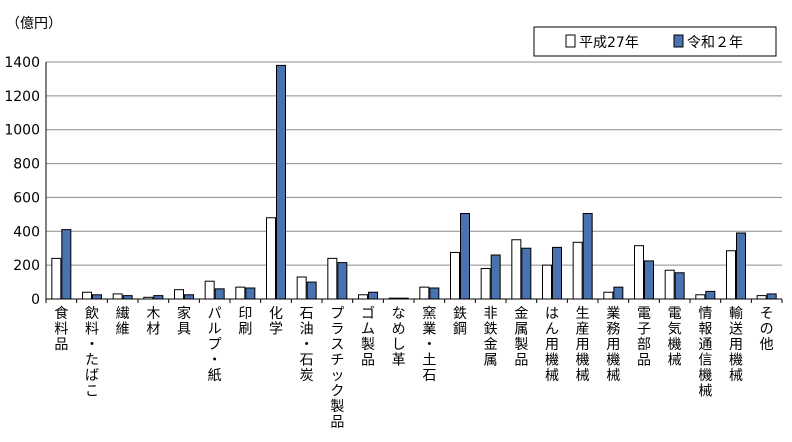 This screenshot has height=442, width=792. I want to click on x-category-label: 生産用機械, so click(583, 345).